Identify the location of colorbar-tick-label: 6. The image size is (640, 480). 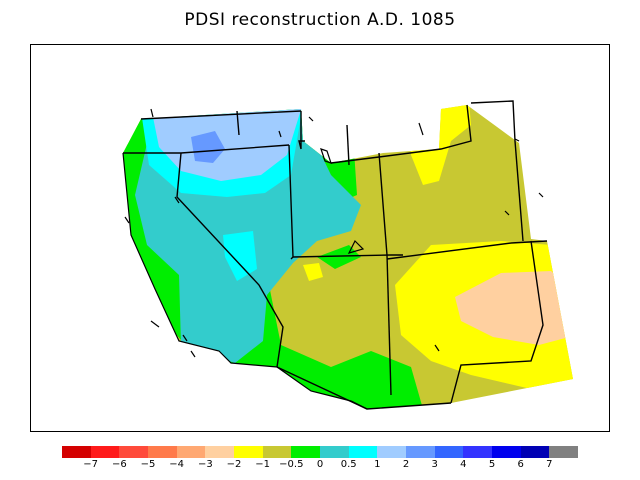
(520, 464).